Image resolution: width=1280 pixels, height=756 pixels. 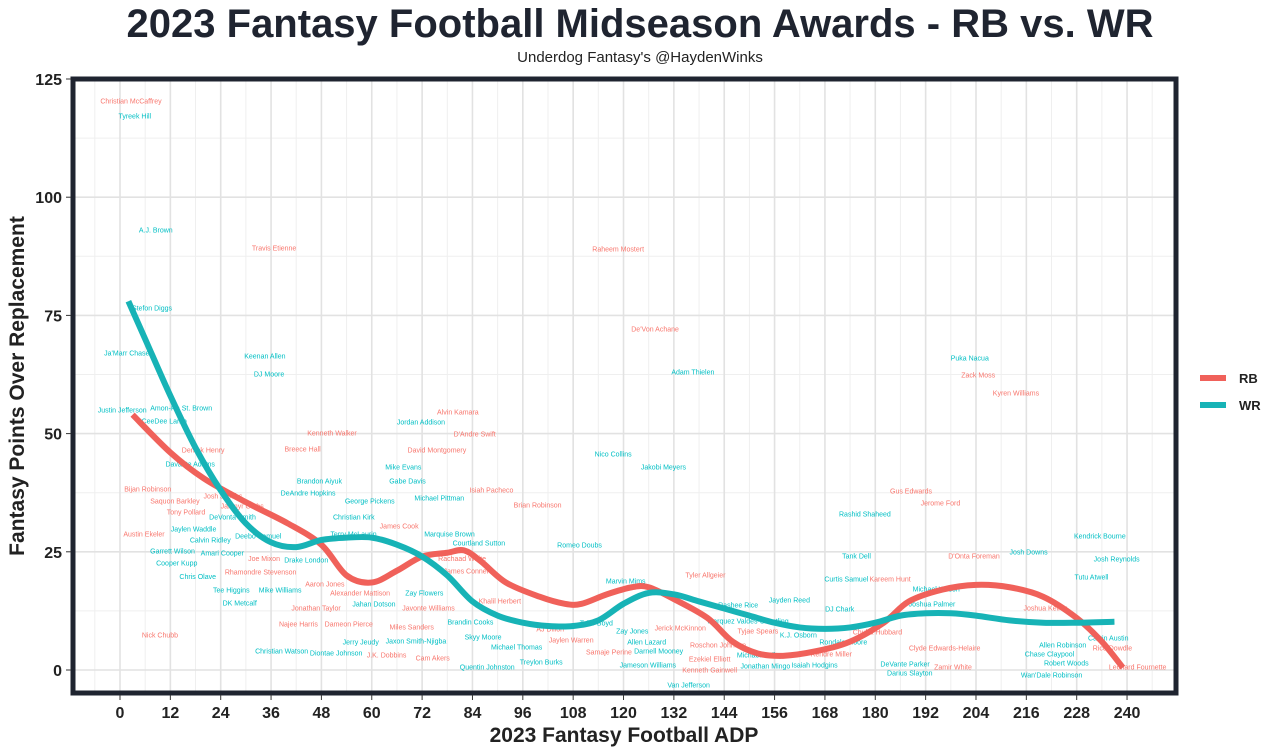 I want to click on rb-point-label: Kenneth Walker, so click(x=332, y=433).